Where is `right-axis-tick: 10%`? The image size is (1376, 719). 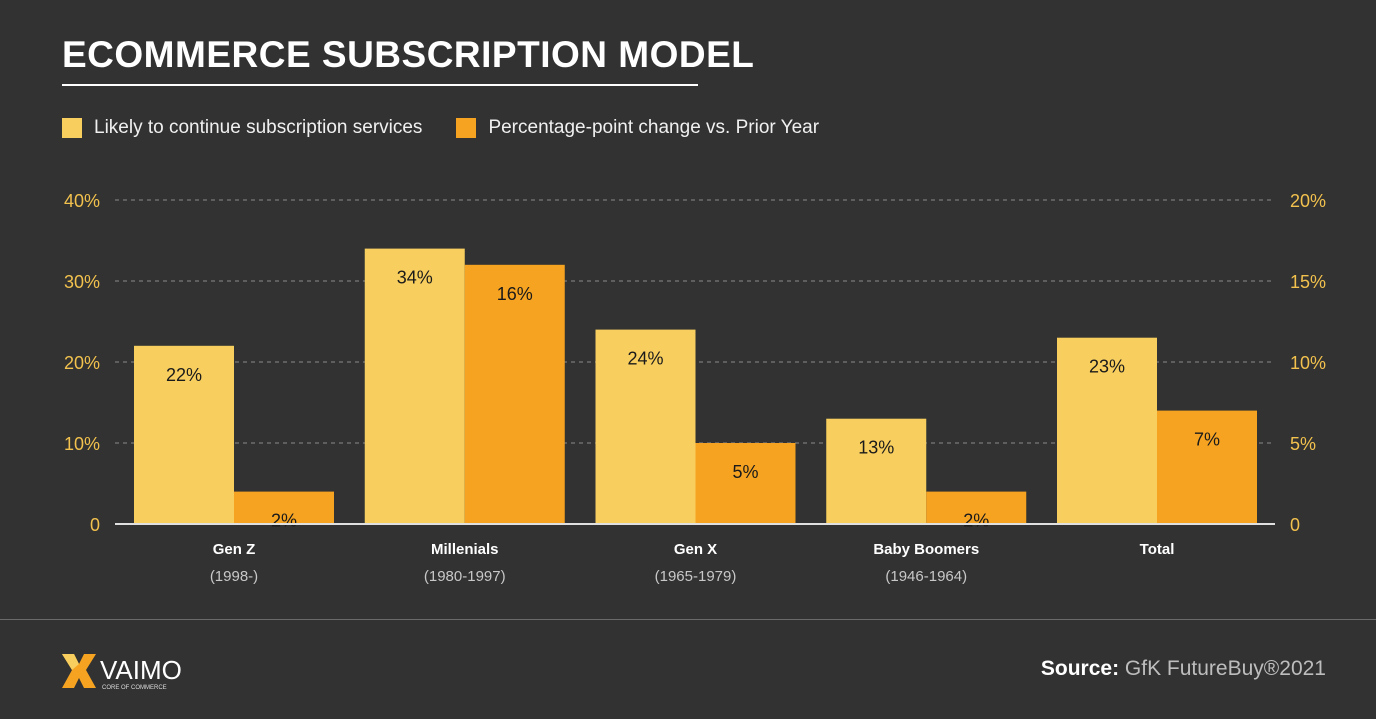 right-axis-tick: 10% is located at coordinates (1308, 363).